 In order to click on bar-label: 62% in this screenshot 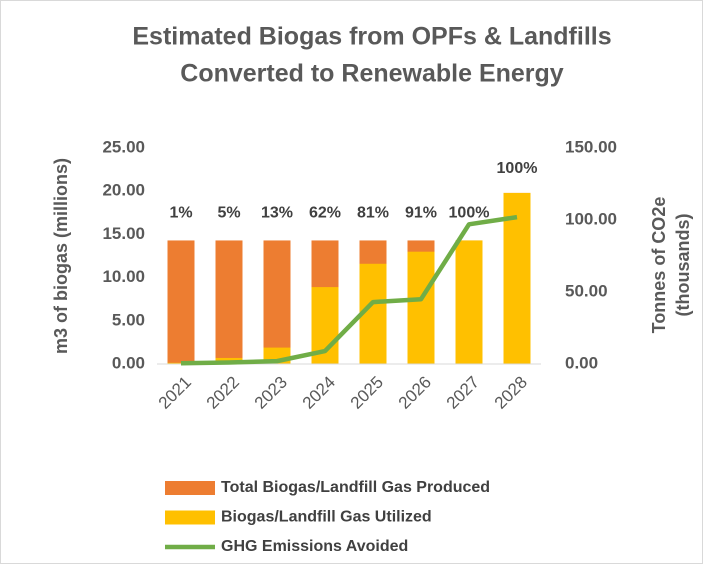, I will do `click(325, 213)`.